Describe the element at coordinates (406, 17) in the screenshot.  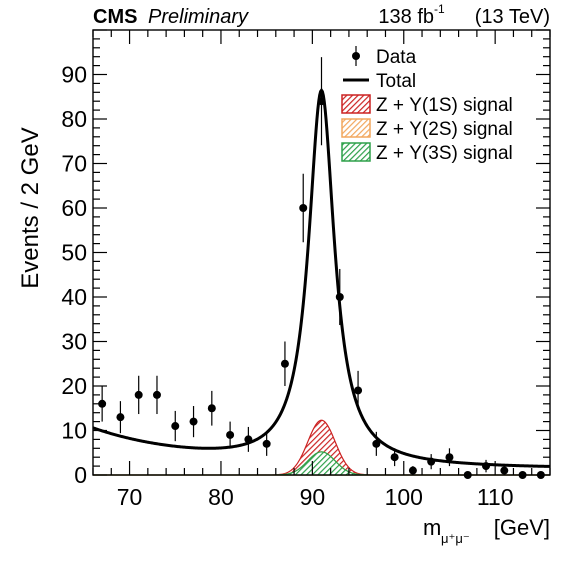
I see `lumi-value: 138 fb` at that location.